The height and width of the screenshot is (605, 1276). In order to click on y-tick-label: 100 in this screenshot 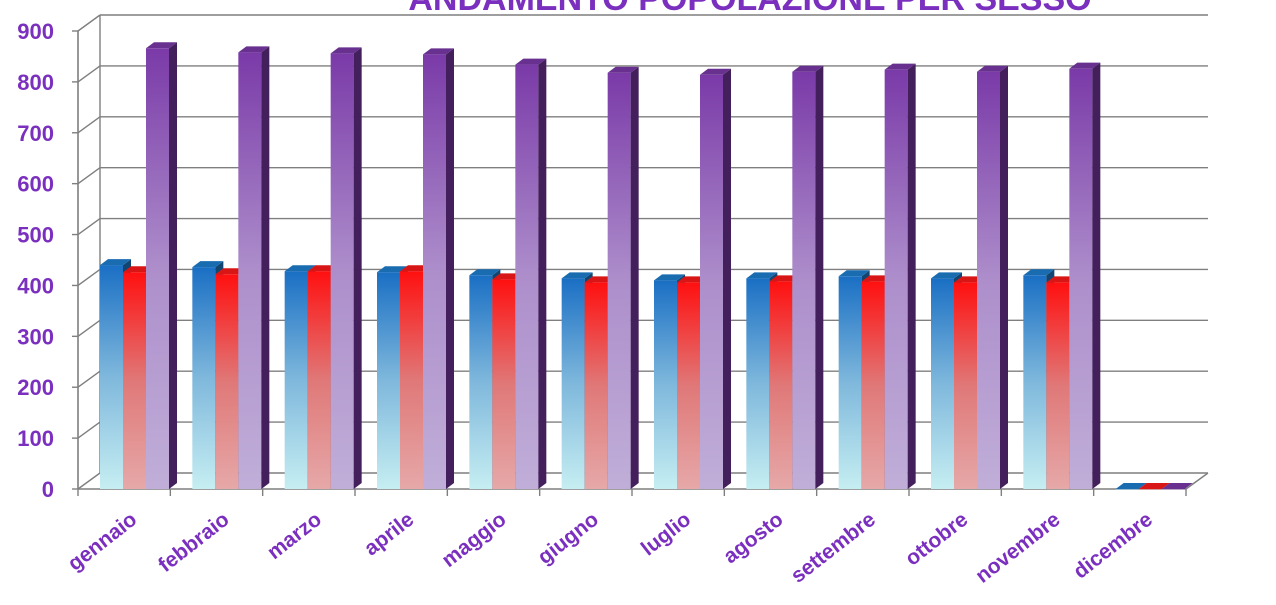, I will do `click(35, 438)`.